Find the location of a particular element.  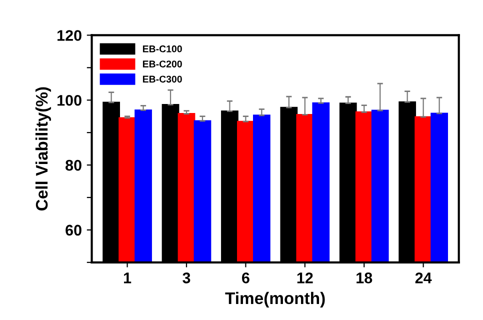

legend-label: EB-C200 is located at coordinates (162, 64).